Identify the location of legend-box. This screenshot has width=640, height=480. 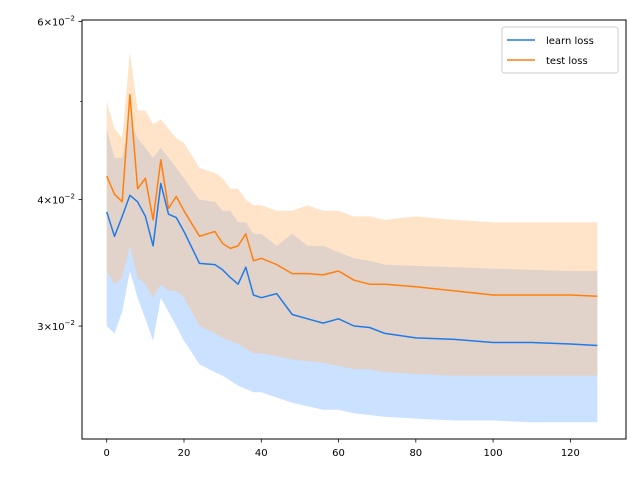
(560, 50).